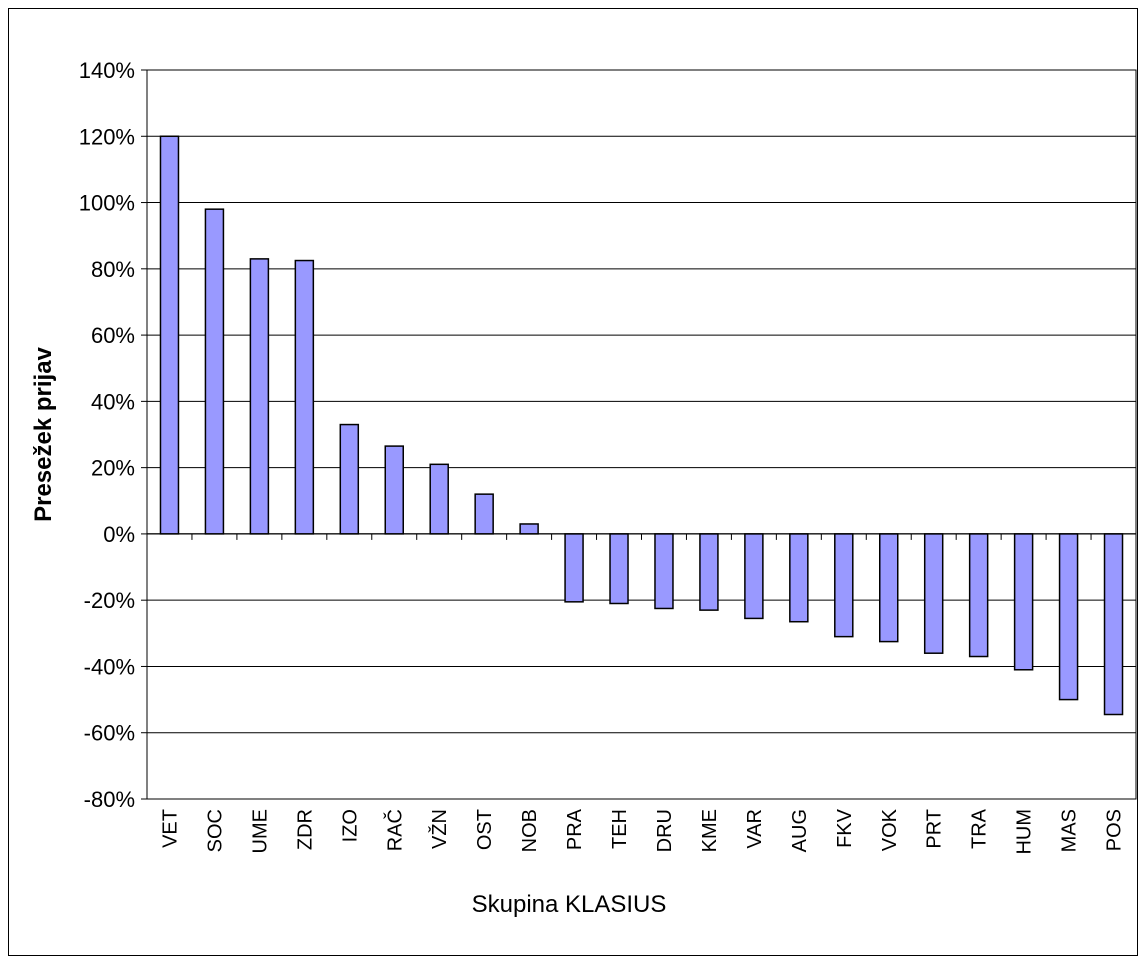 Image resolution: width=1148 pixels, height=964 pixels. What do you see at coordinates (394, 490) in the screenshot?
I see `bar-RAČ` at bounding box center [394, 490].